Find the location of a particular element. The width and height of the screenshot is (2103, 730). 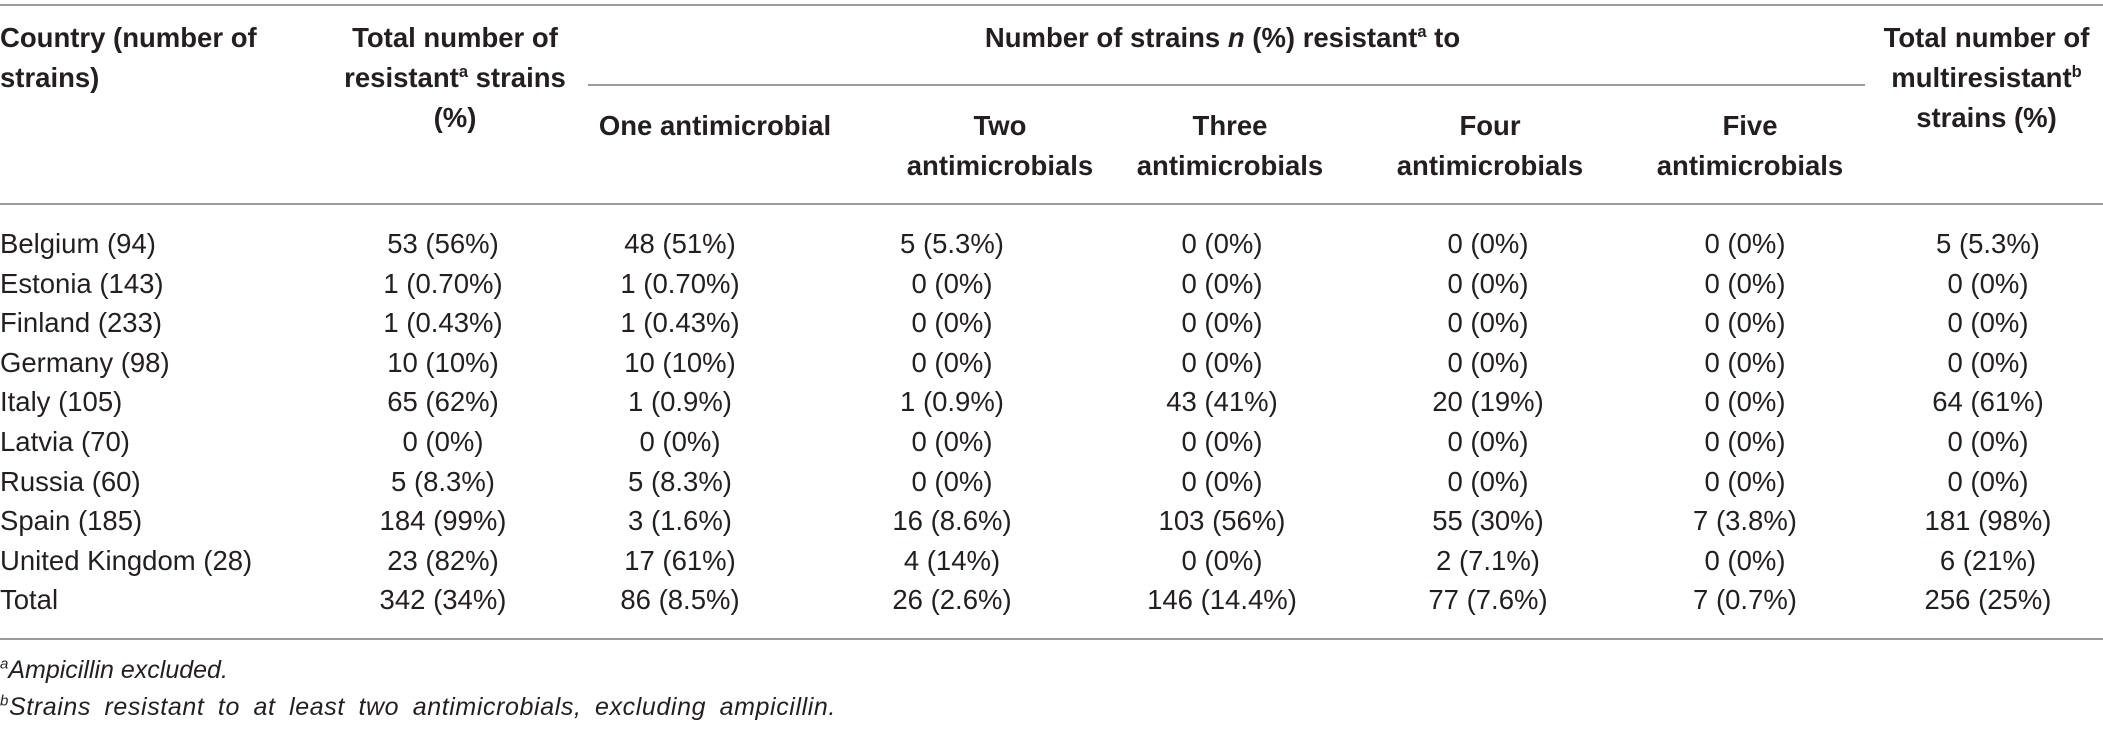

cell-total-resistant: 5 (8.3%) is located at coordinates (443, 481).